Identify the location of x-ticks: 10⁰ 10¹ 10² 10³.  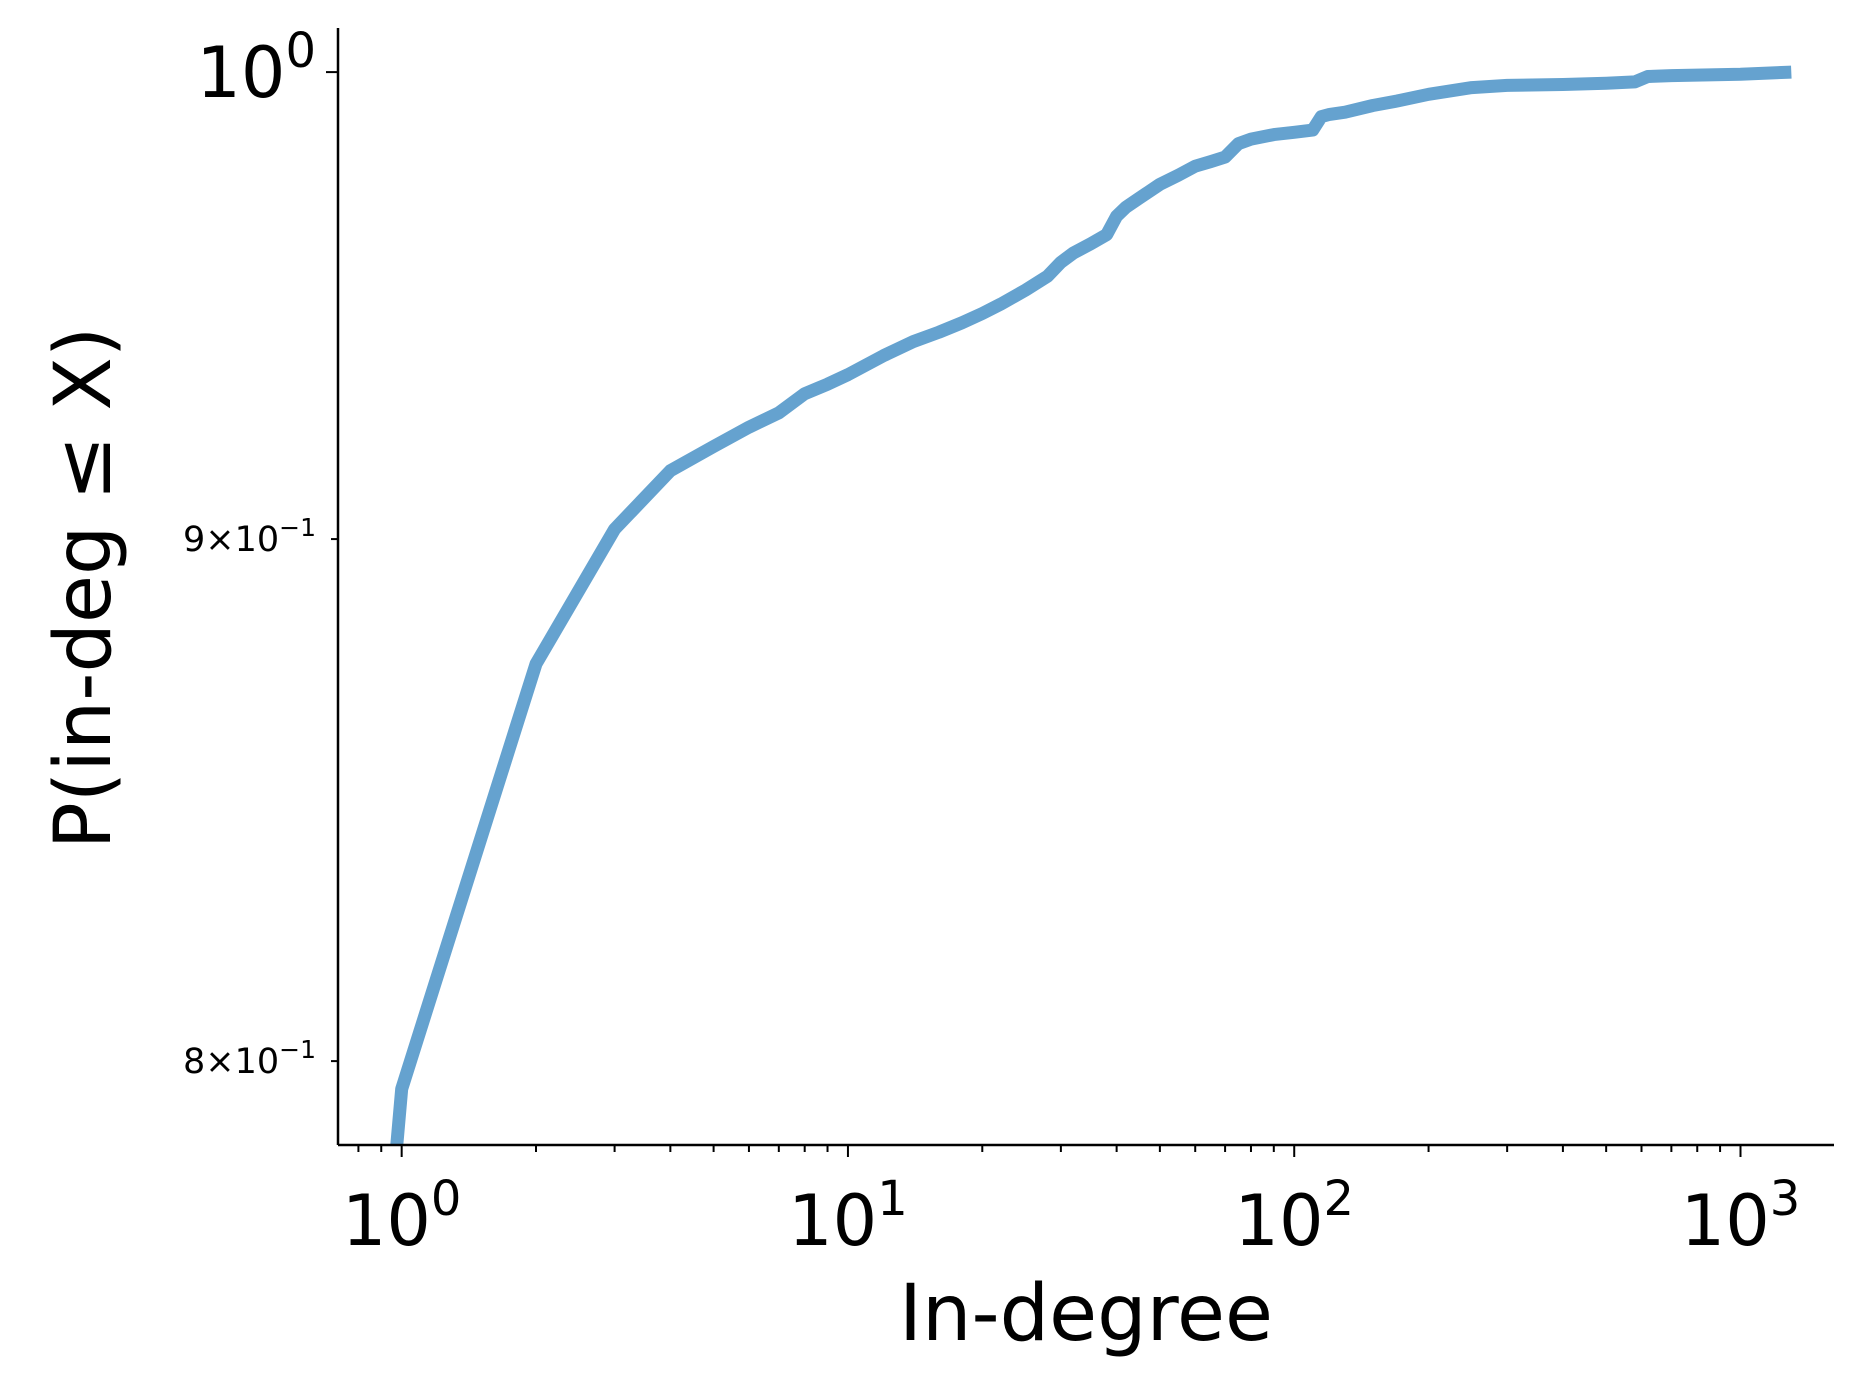
(1071, 1203).